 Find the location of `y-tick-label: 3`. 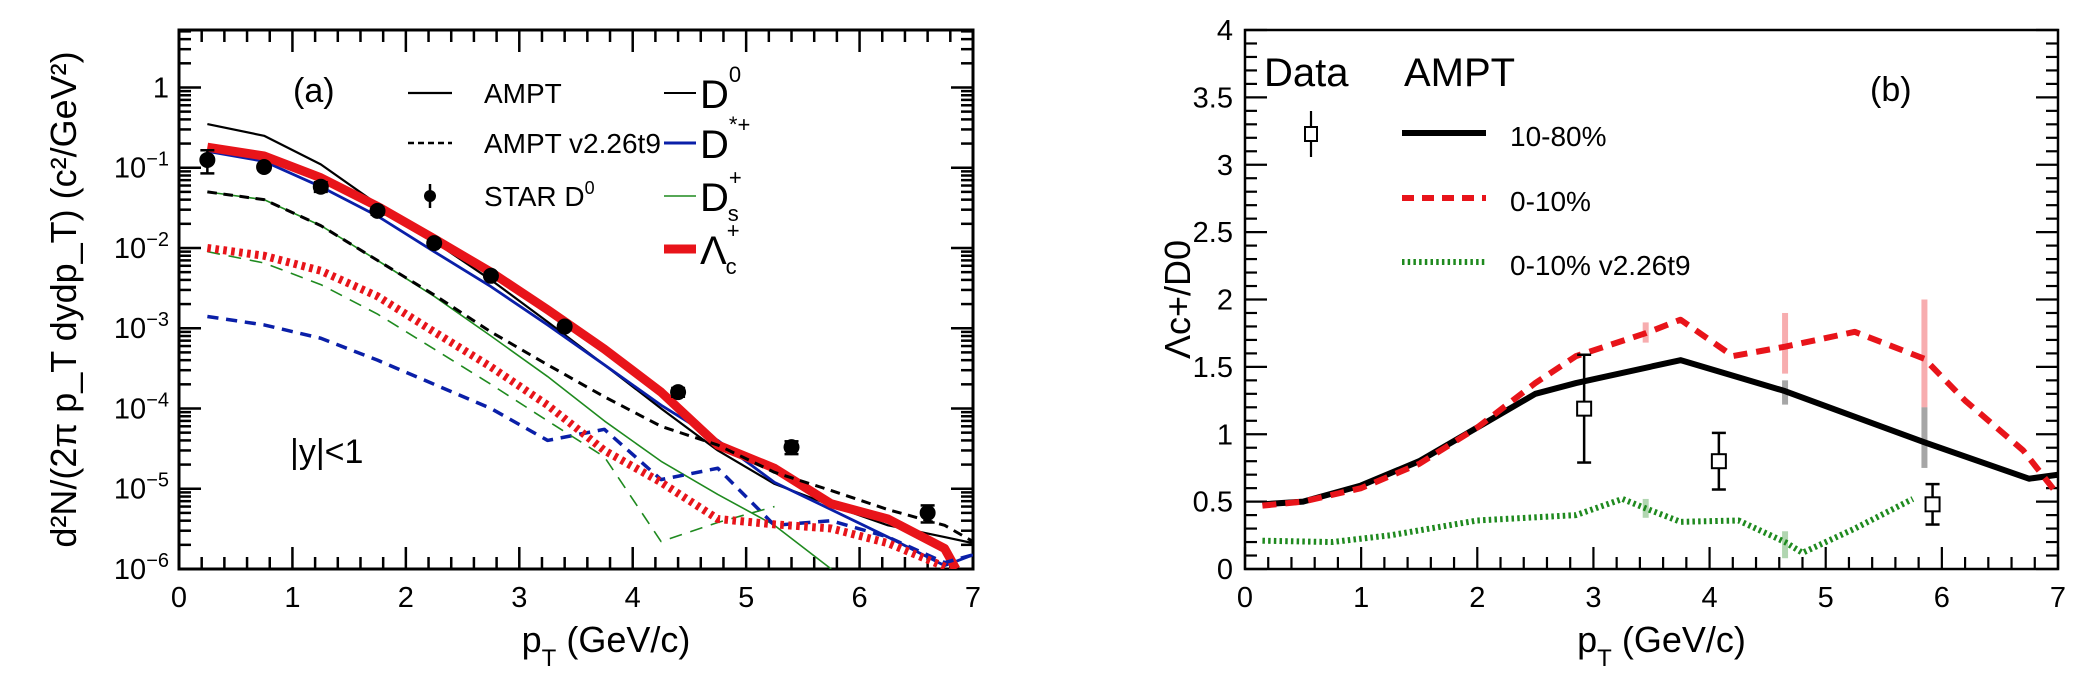

y-tick-label: 3 is located at coordinates (1225, 166).